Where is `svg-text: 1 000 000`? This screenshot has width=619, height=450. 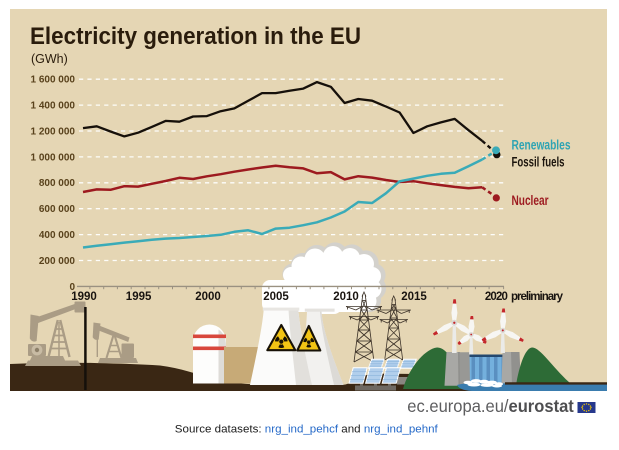 svg-text: 1 000 000 is located at coordinates (53, 157).